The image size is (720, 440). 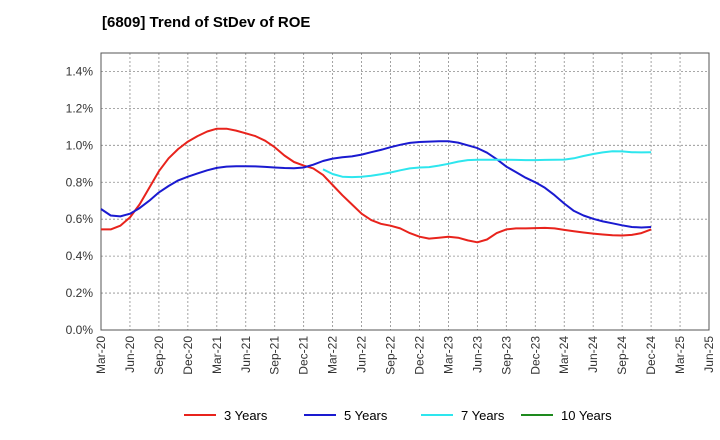 What do you see at coordinates (391, 355) in the screenshot?
I see `x-tick-label: Sep-22` at bounding box center [391, 355].